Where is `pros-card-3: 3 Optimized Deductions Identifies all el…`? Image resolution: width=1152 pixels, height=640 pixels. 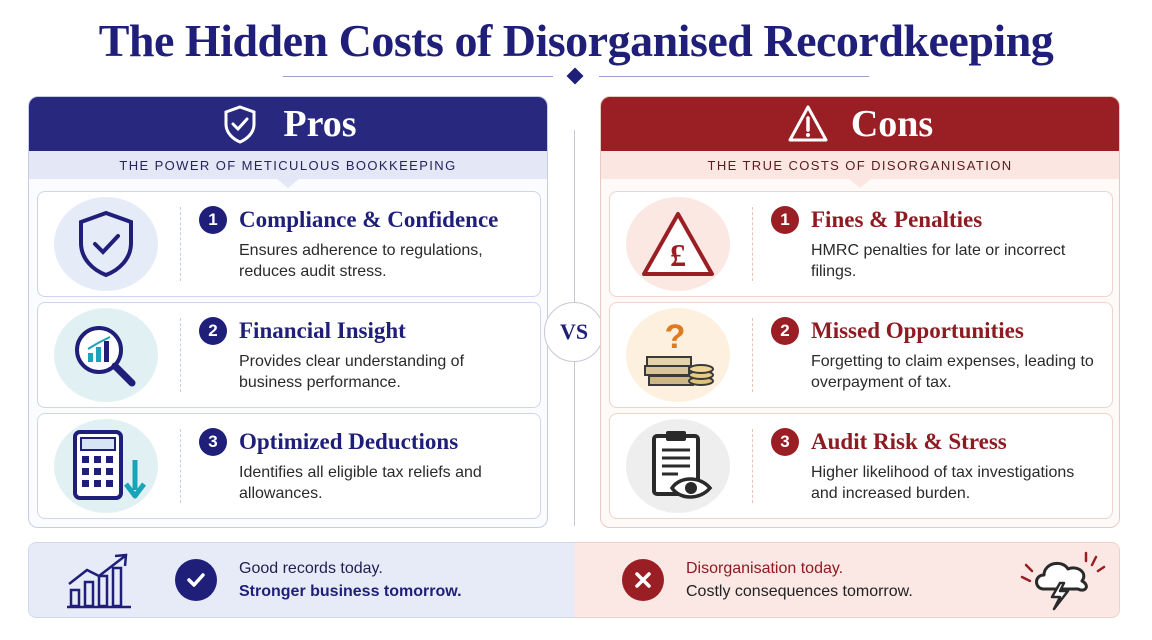 pros-card-3: 3 Optimized Deductions Identifies all el… is located at coordinates (289, 466).